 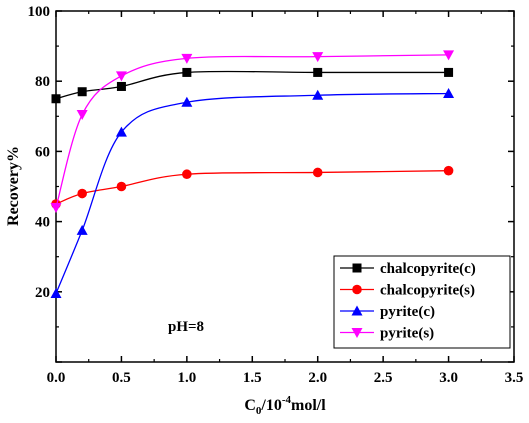 I want to click on legend-label: chalcopyrite(c), so click(x=428, y=269).